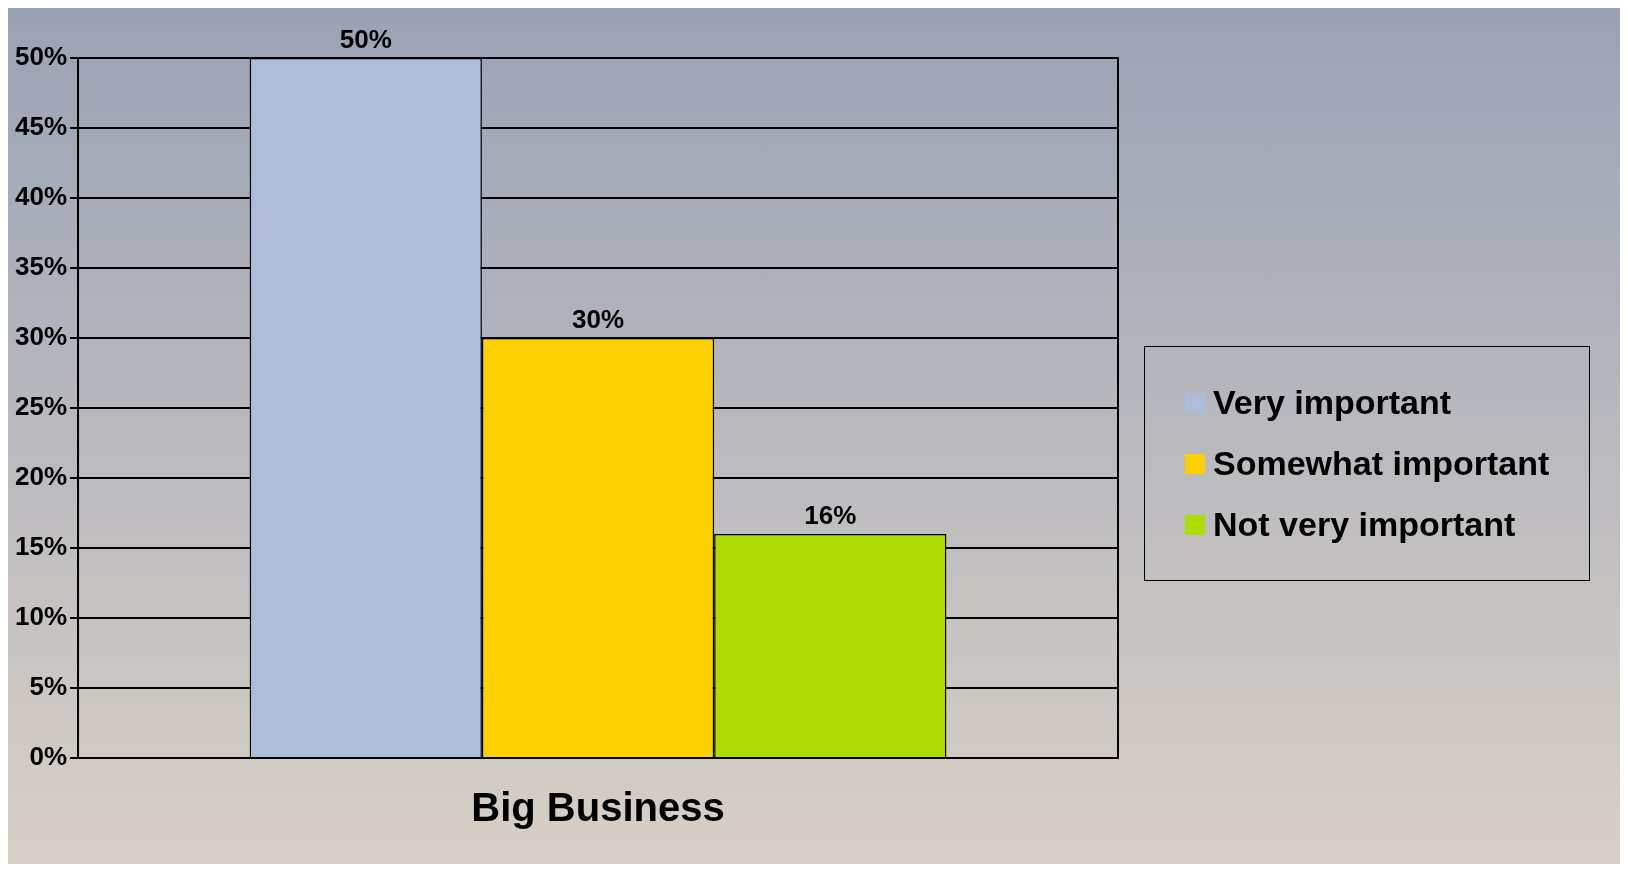 The width and height of the screenshot is (1628, 872). Describe the element at coordinates (598, 319) in the screenshot. I see `text: 30%` at that location.